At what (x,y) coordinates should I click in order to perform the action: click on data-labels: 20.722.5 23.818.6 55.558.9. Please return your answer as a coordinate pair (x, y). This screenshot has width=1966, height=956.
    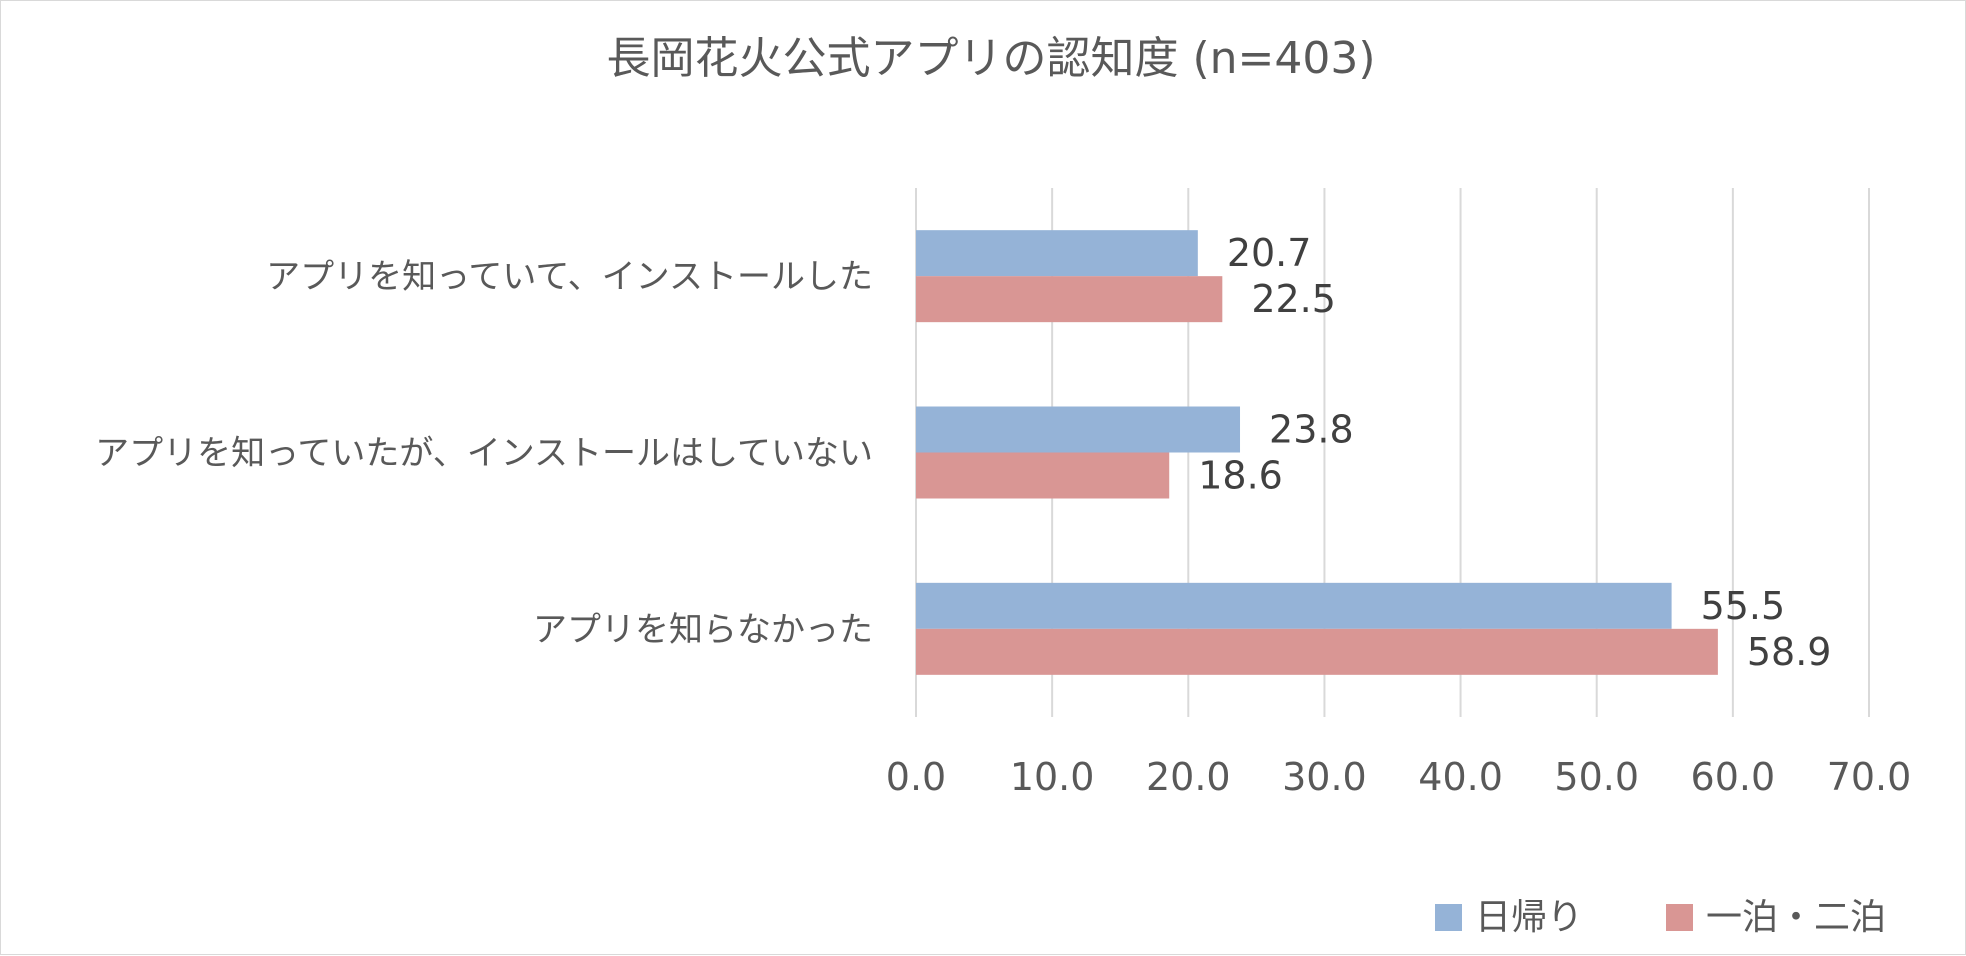
    Looking at the image, I should click on (1514, 452).